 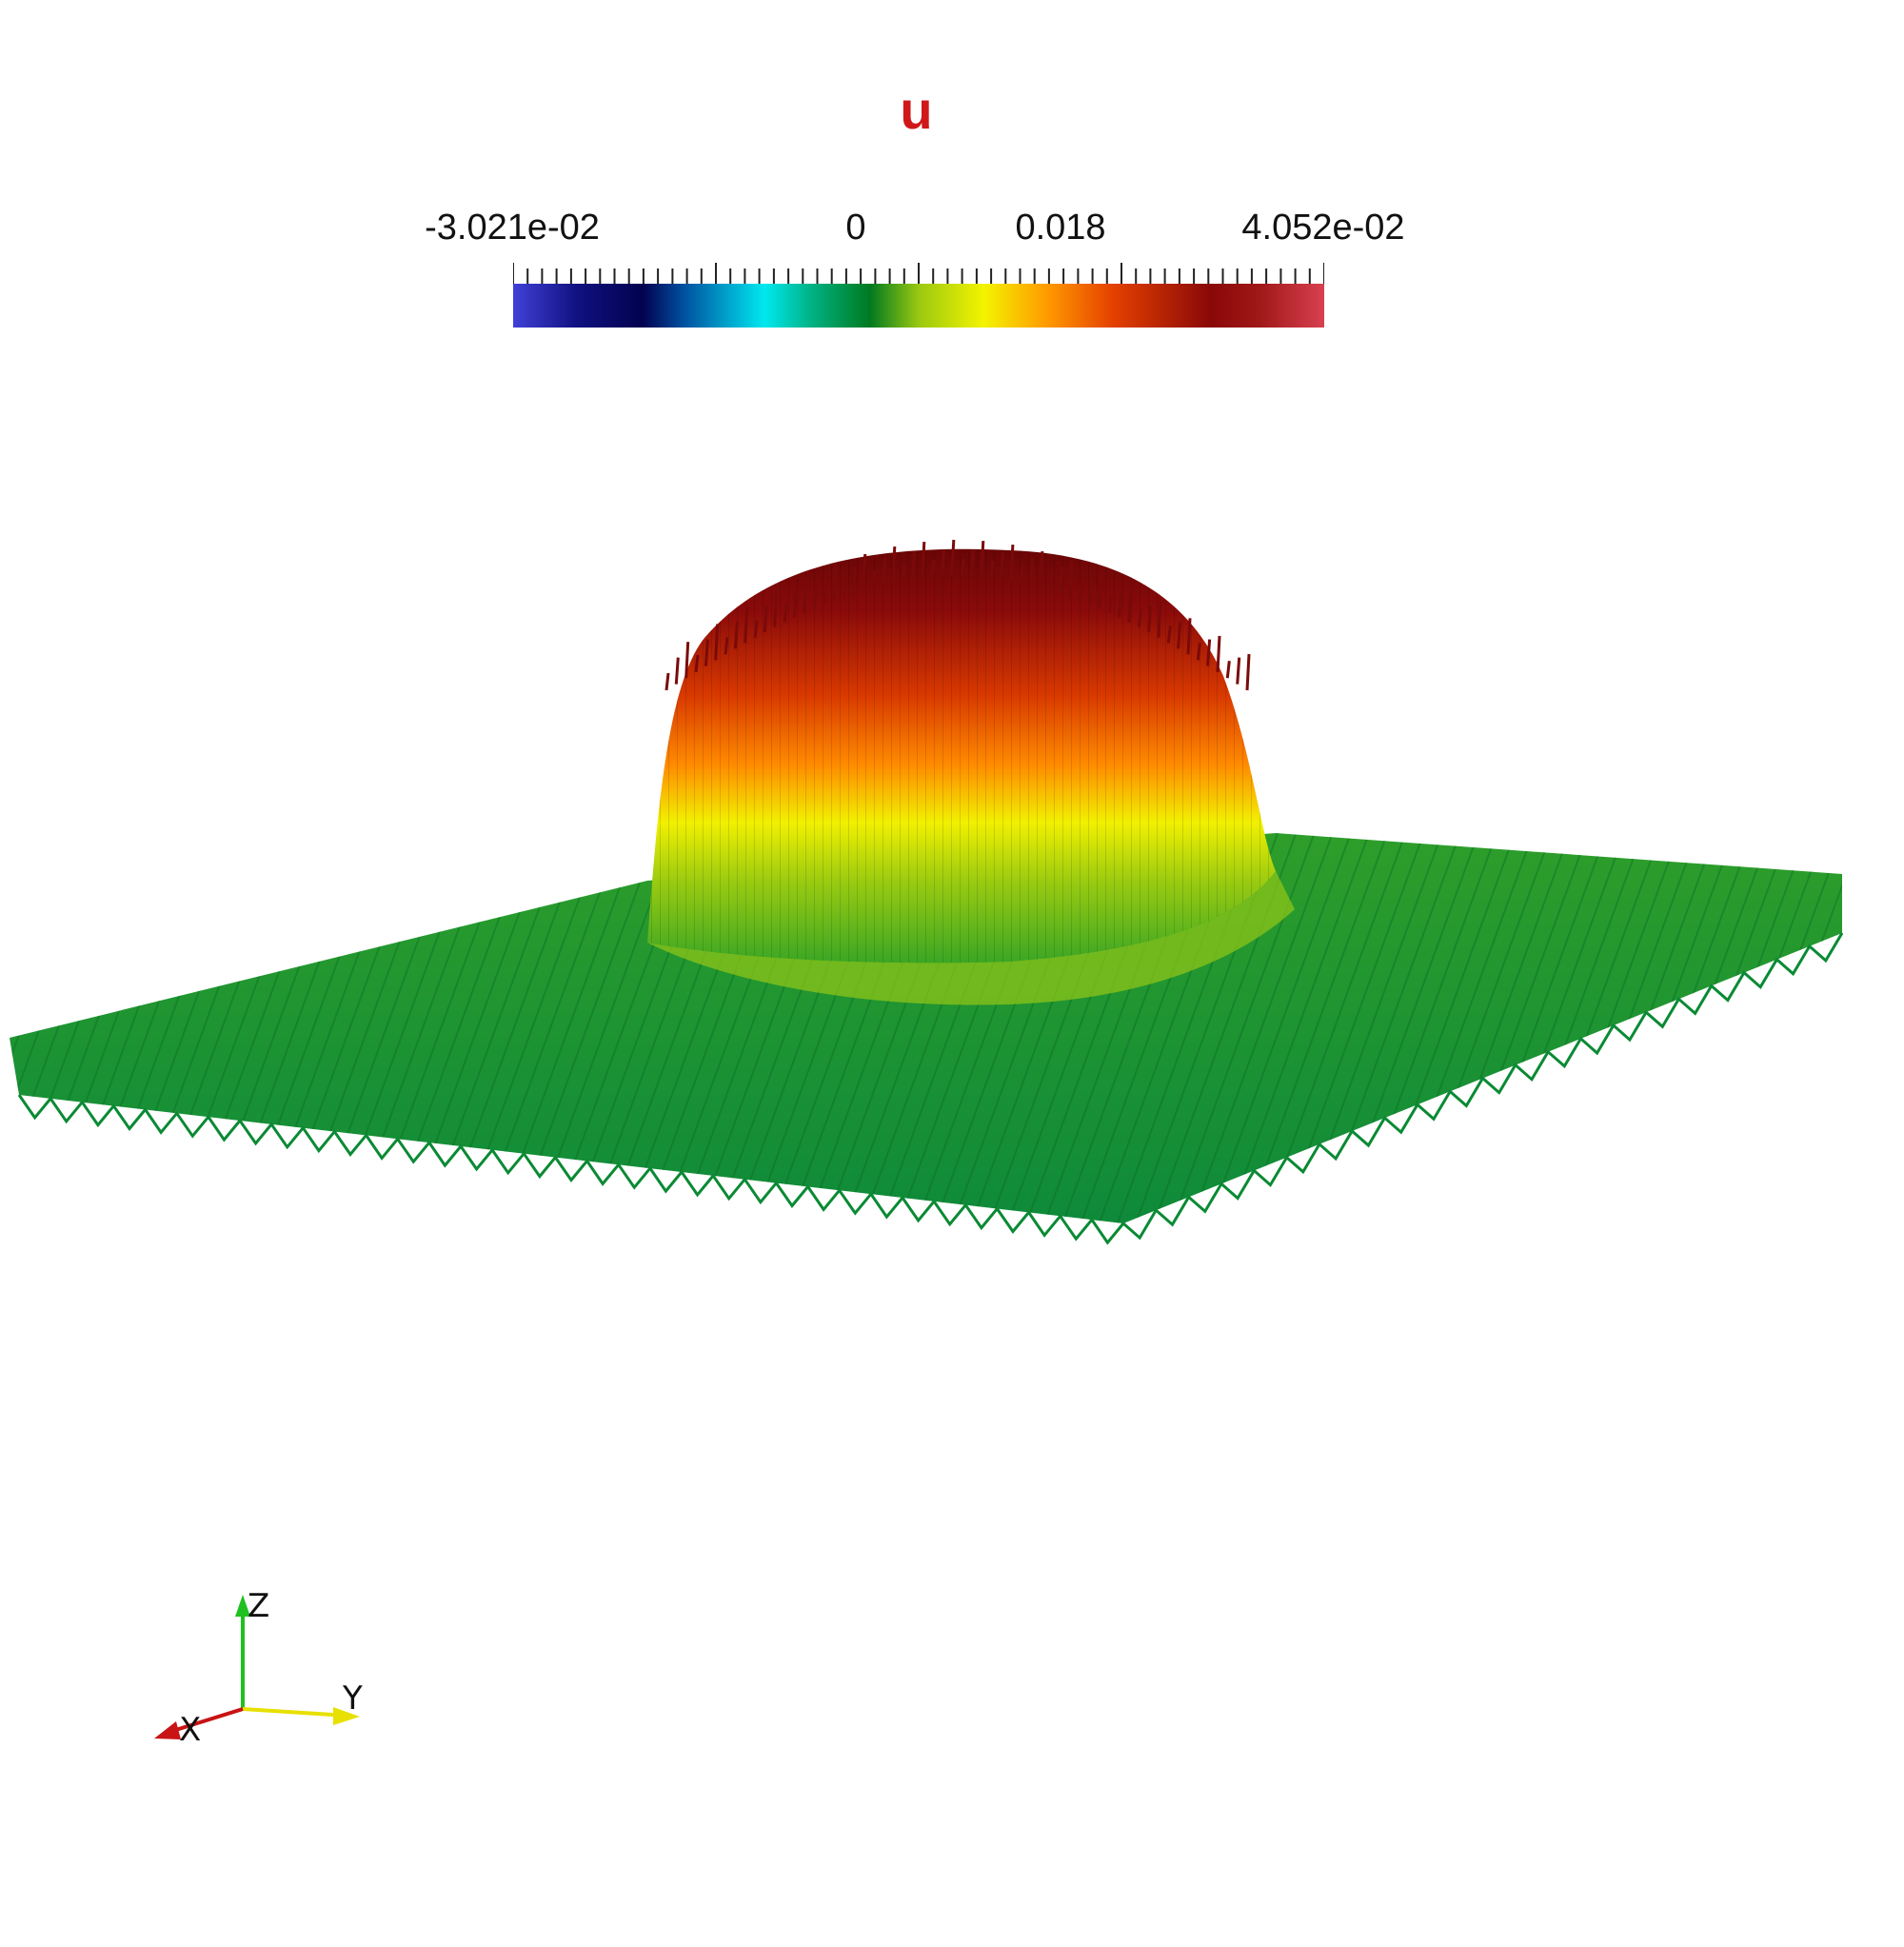 I want to click on z-axis-arrow-icon, so click(x=242, y=1606).